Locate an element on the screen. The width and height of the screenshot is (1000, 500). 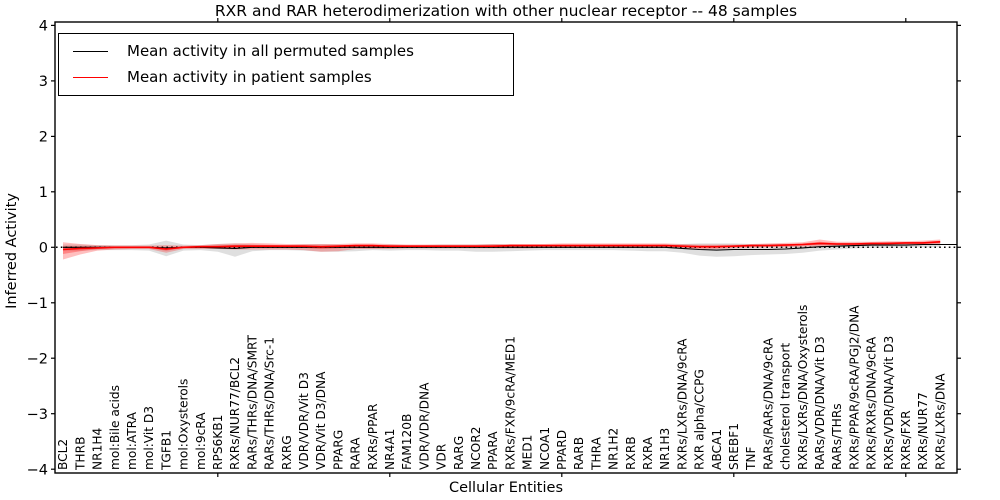
svg-text: SREBF1 is located at coordinates (734, 446).